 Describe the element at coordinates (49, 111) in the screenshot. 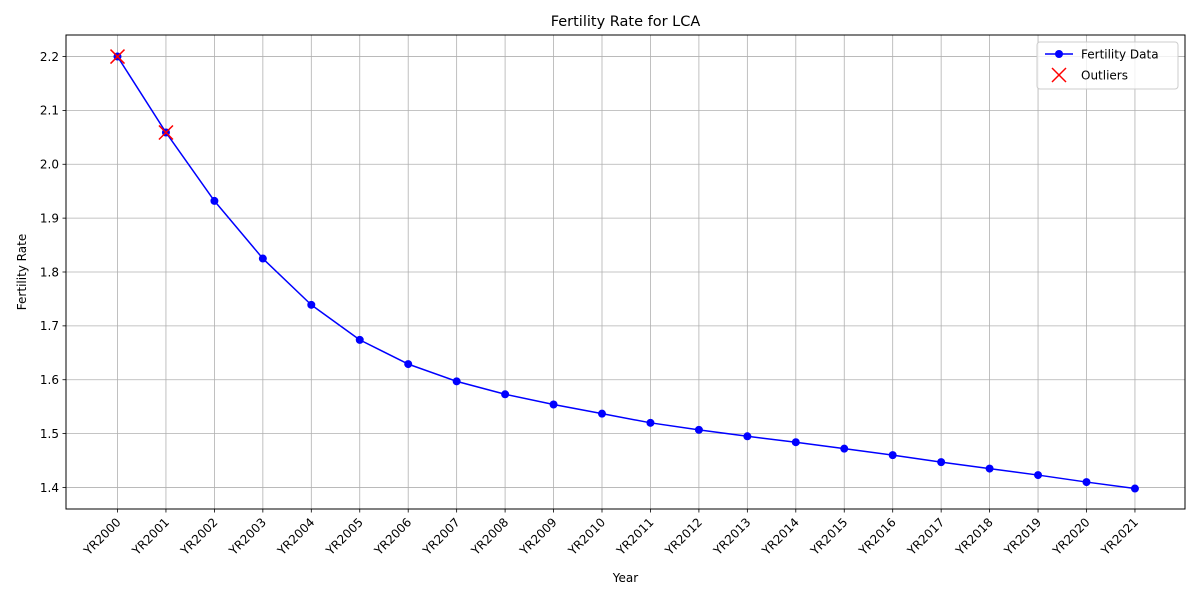

I see `y-tick-label: 2.1` at that location.